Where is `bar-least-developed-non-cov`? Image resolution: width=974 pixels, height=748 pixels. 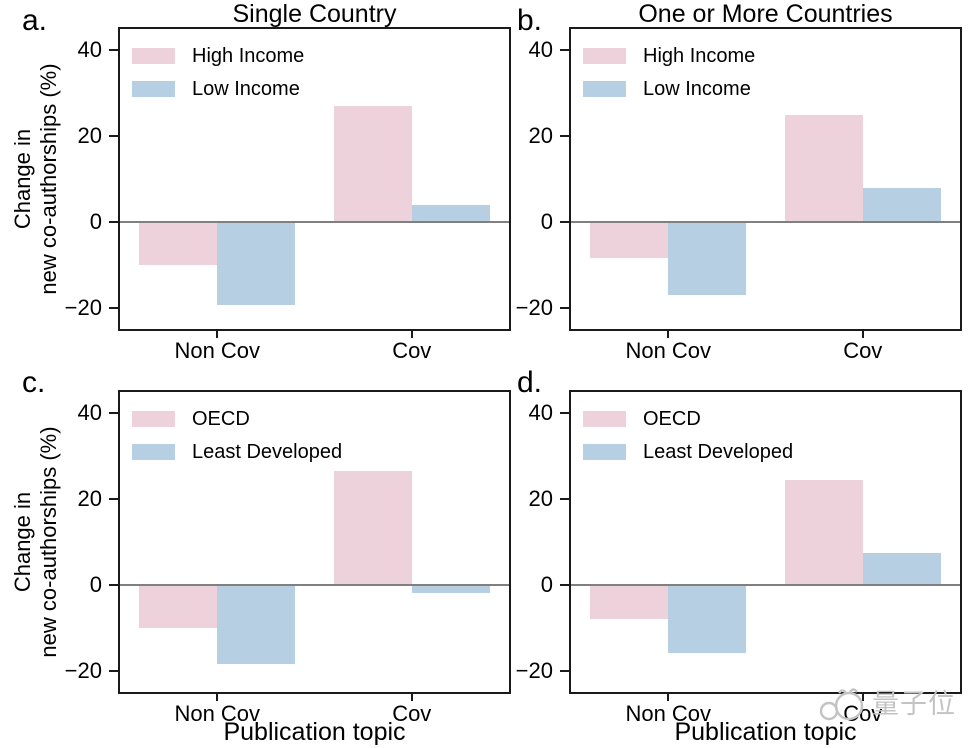 bar-least-developed-non-cov is located at coordinates (707, 619).